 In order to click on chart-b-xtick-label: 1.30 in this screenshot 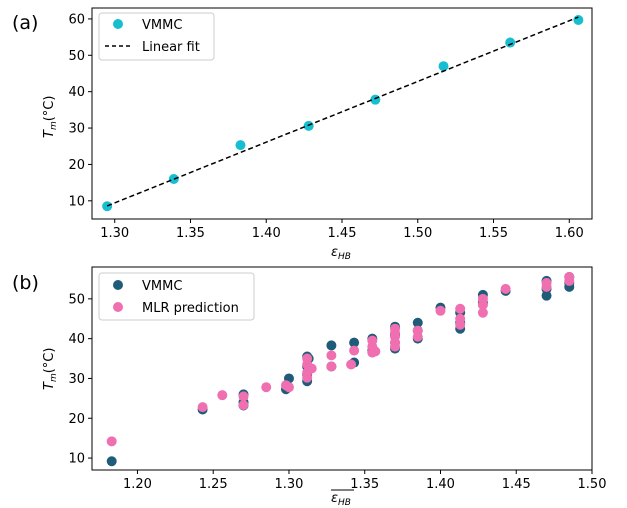, I will do `click(288, 484)`.